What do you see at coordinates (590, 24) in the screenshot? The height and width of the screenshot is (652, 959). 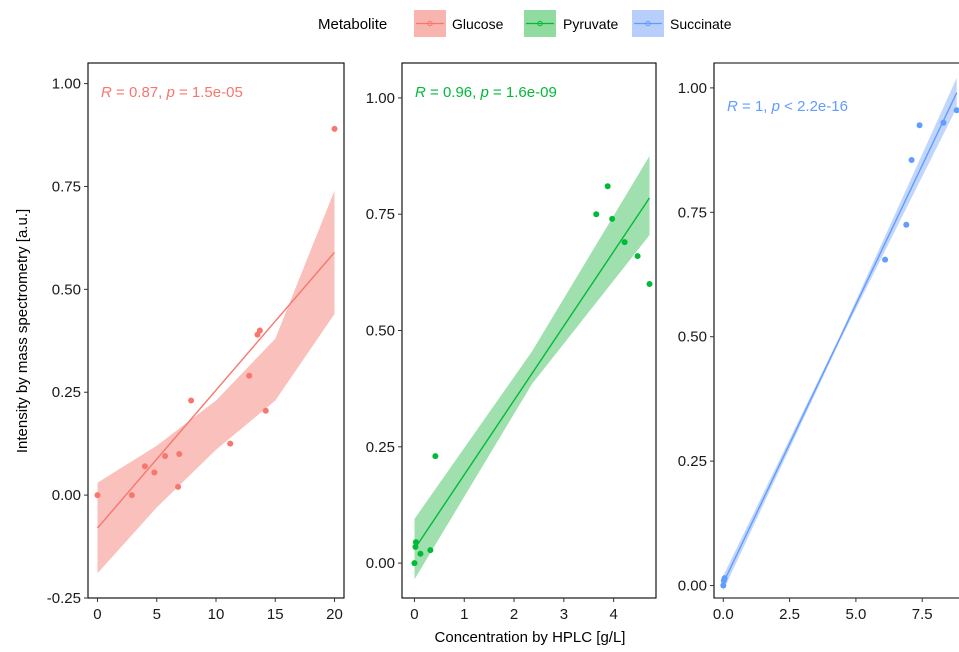 I see `legend-label-pyruvate: Pyruvate` at bounding box center [590, 24].